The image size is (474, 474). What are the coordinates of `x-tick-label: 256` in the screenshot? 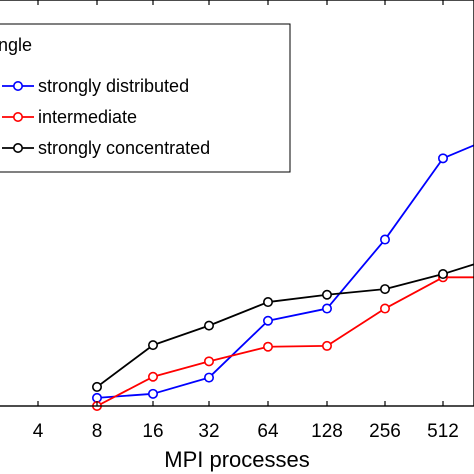 It's located at (385, 431).